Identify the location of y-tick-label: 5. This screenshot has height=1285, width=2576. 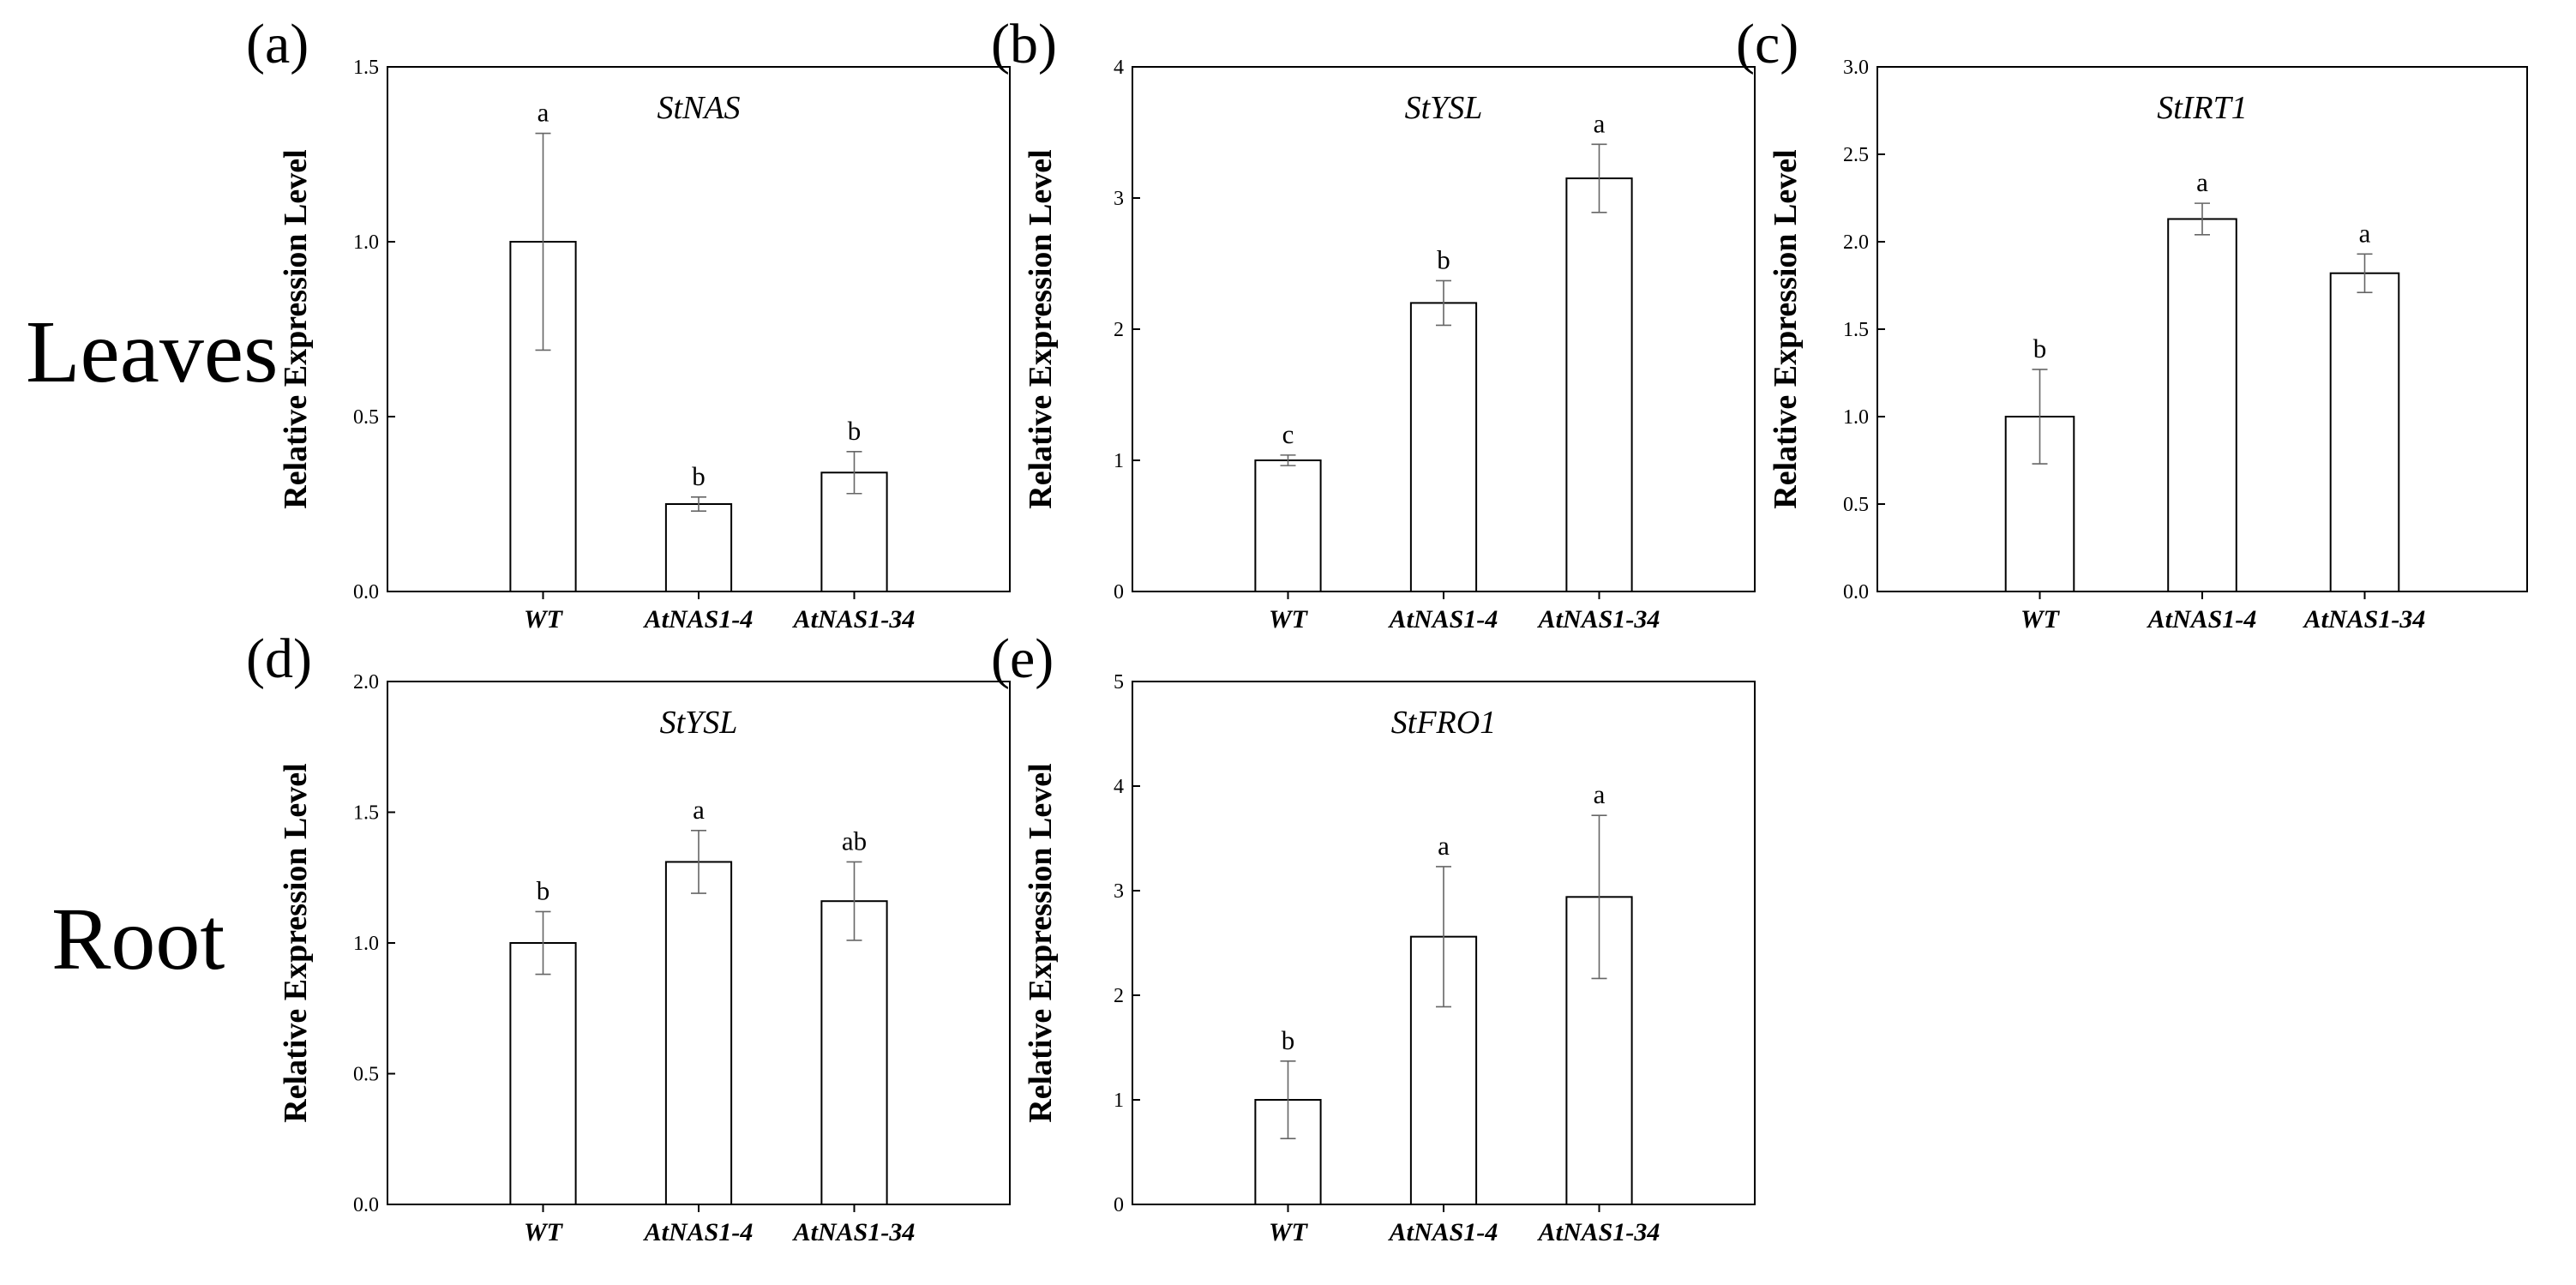
(1119, 682).